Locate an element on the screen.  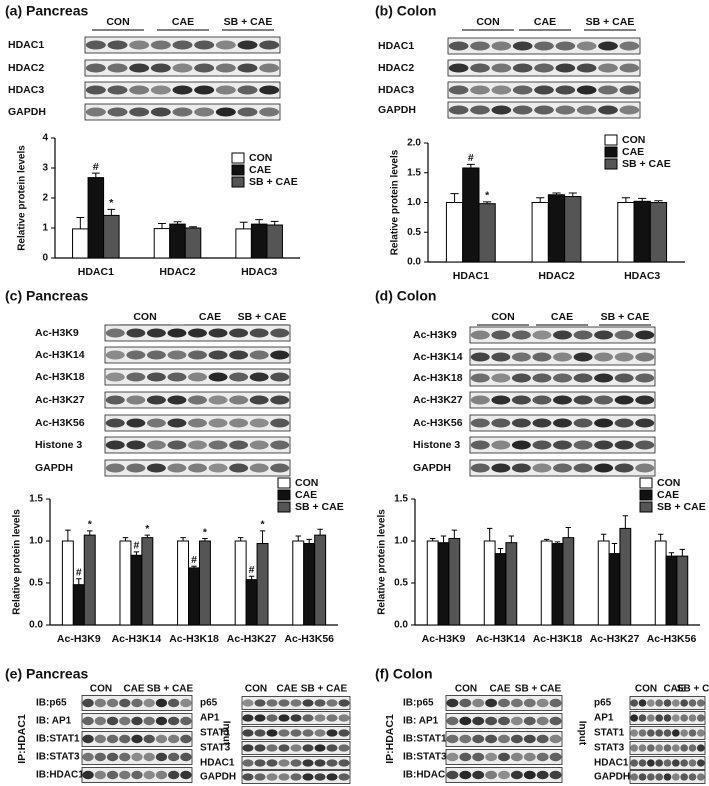
panel-title: (f) Colon is located at coordinates (404, 674).